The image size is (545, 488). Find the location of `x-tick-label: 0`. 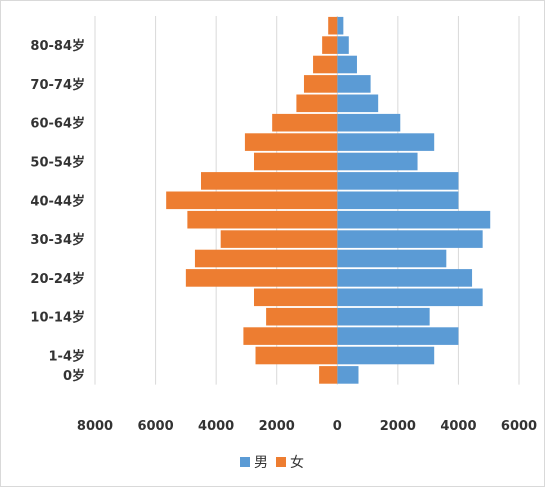

x-tick-label: 0 is located at coordinates (337, 426).